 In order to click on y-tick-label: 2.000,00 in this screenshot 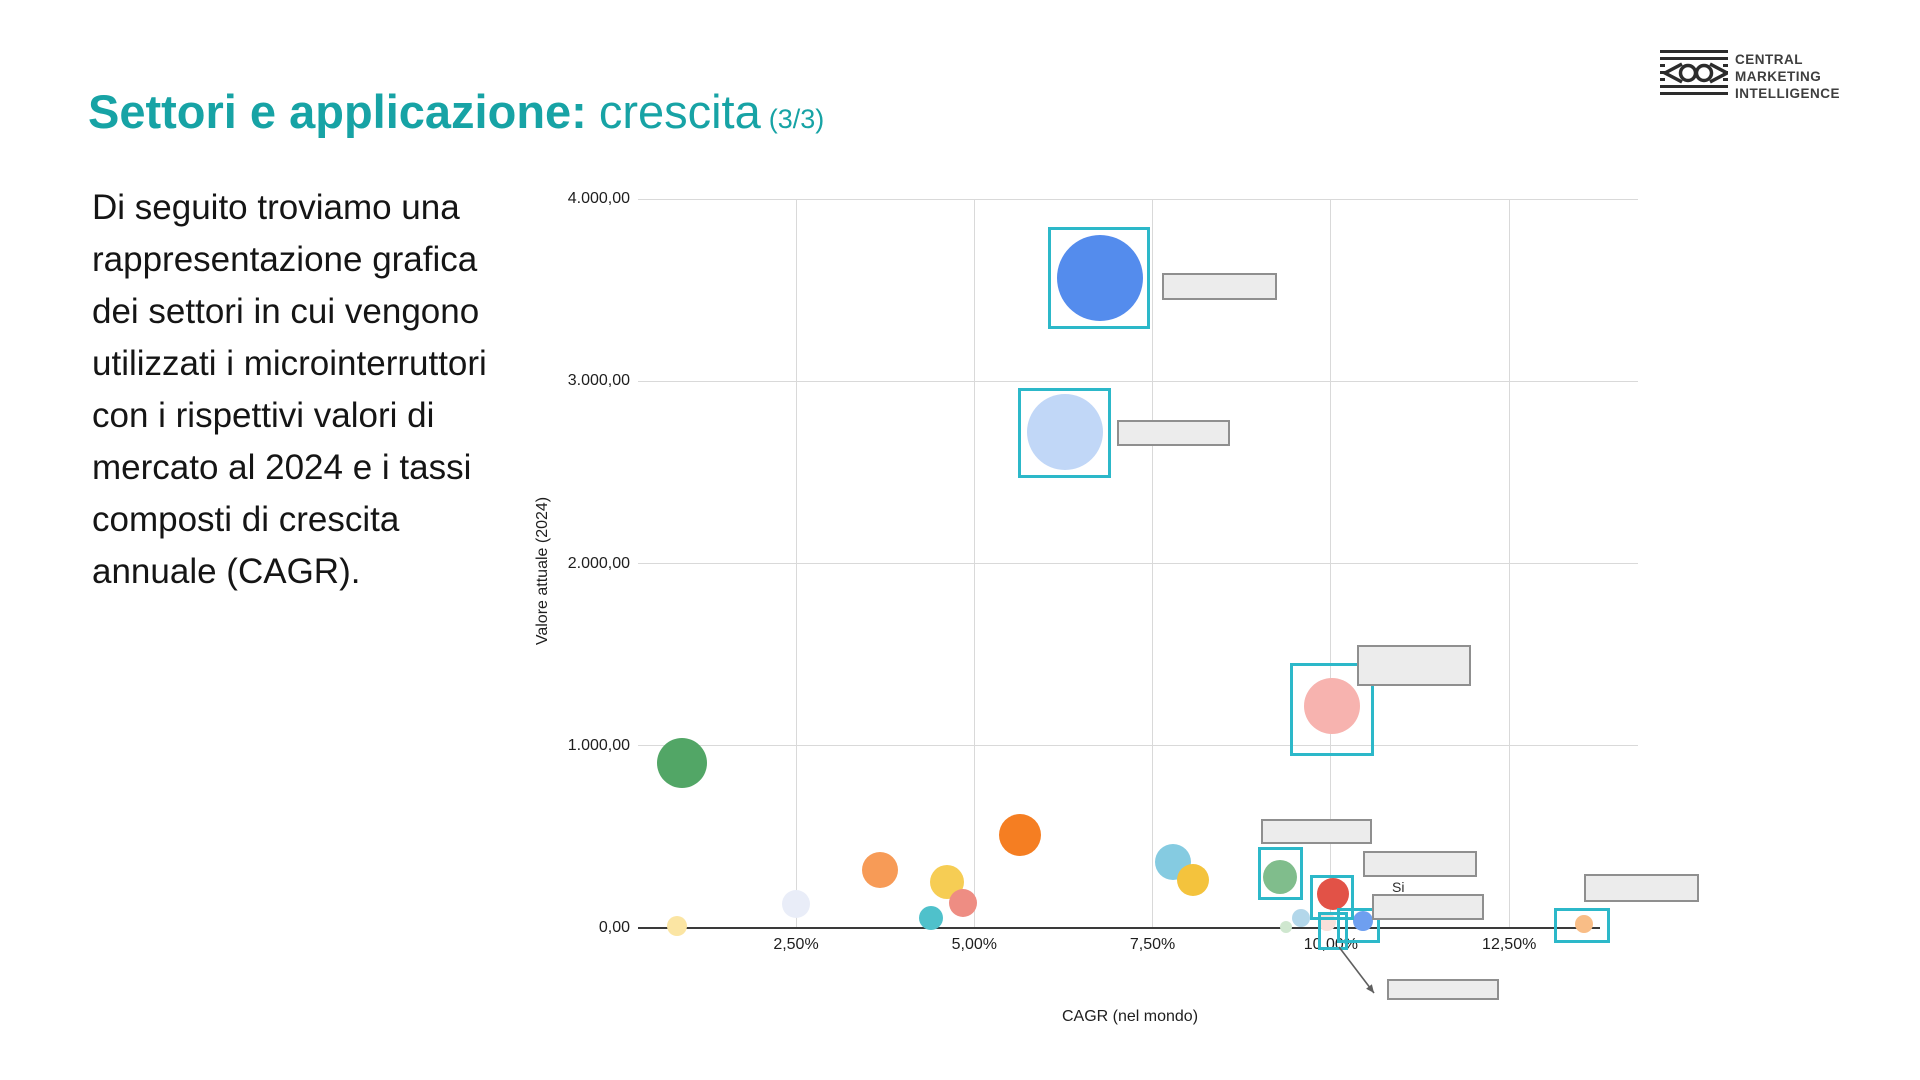, I will do `click(598, 563)`.